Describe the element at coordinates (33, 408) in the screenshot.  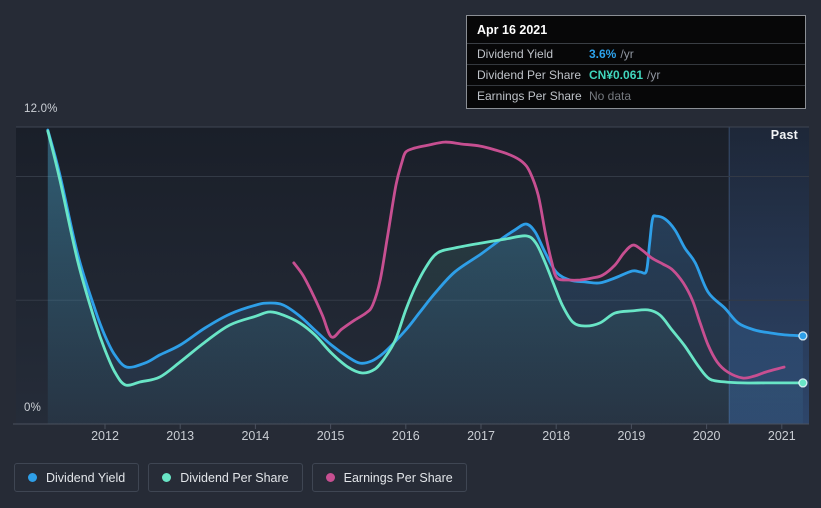
I see `y-axis-min-label: 0%` at that location.